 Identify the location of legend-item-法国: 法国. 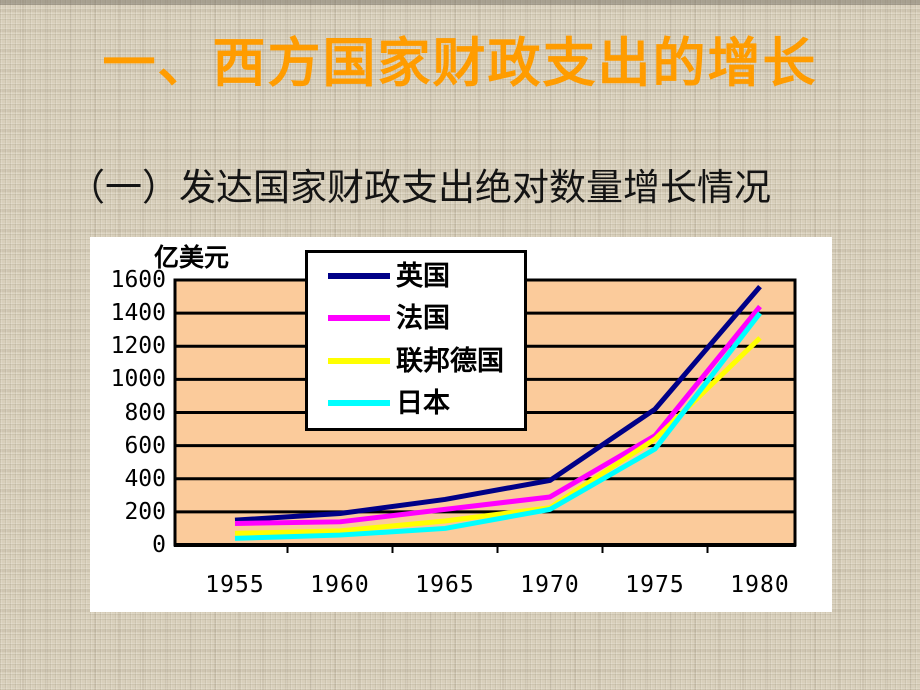
(416, 318).